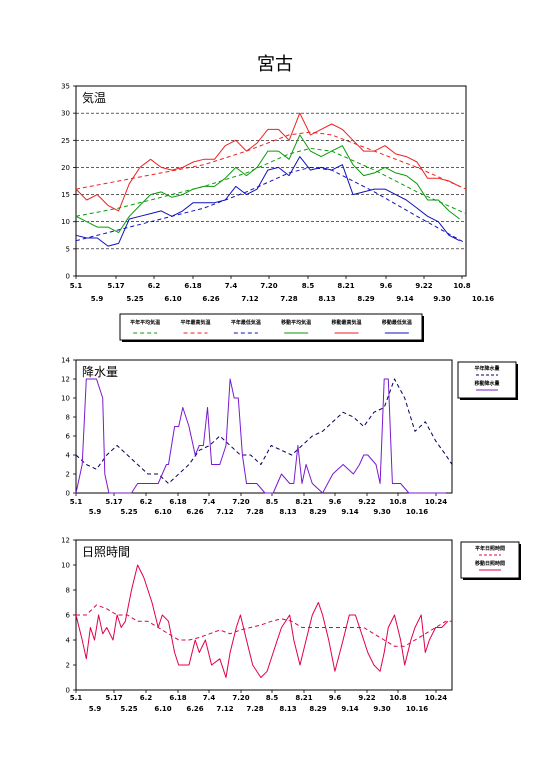 The height and width of the screenshot is (768, 550). Describe the element at coordinates (65, 87) in the screenshot. I see `y-tick-label: 35` at that location.